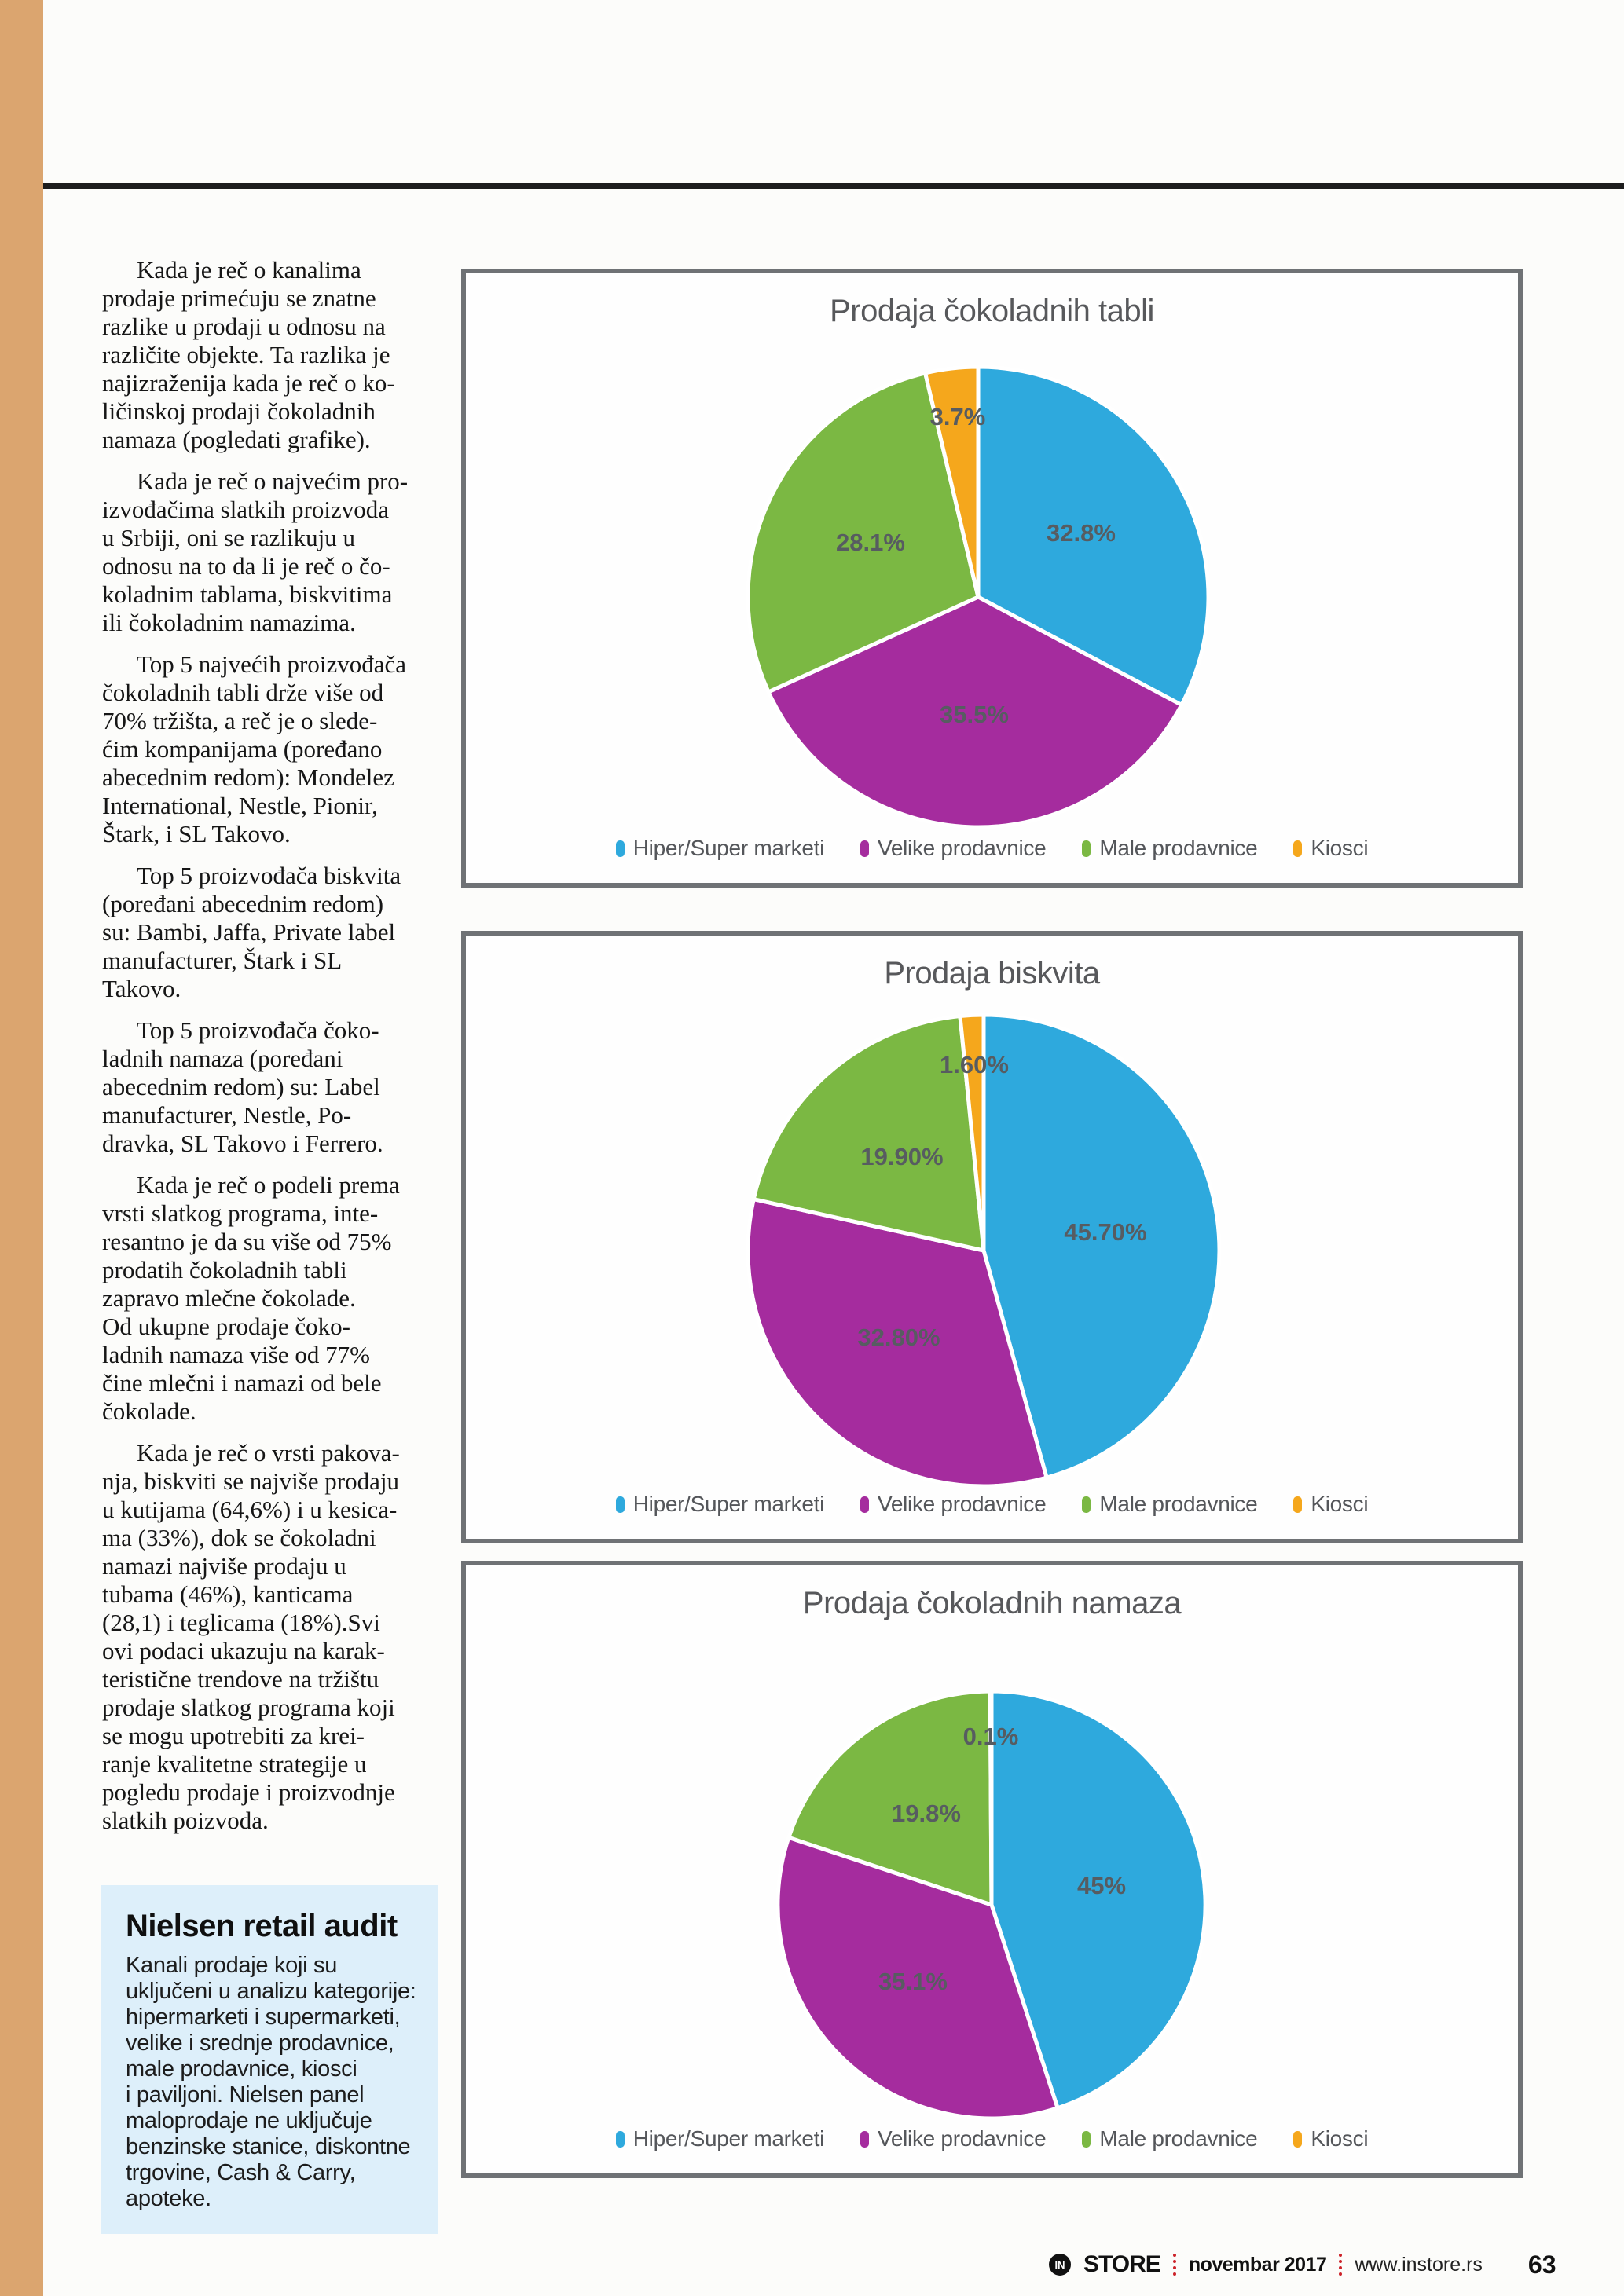  I want to click on pie-value-label: 35.5%, so click(974, 714).